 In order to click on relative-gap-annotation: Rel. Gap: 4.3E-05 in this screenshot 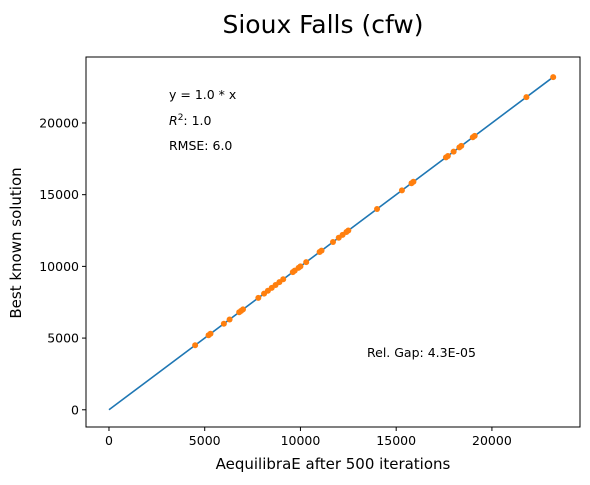, I will do `click(421, 352)`.